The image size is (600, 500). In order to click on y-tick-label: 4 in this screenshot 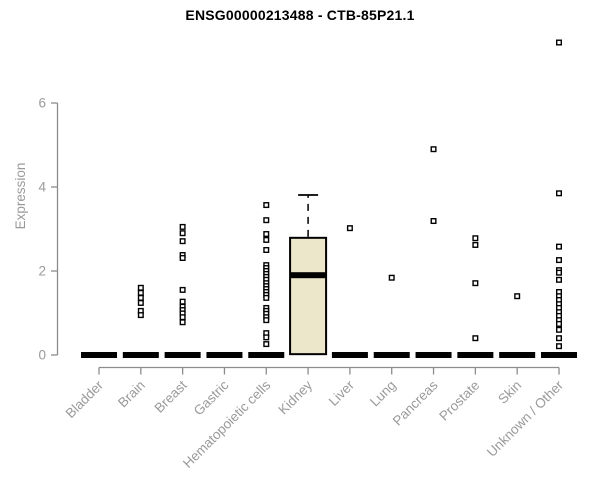, I will do `click(42, 187)`.